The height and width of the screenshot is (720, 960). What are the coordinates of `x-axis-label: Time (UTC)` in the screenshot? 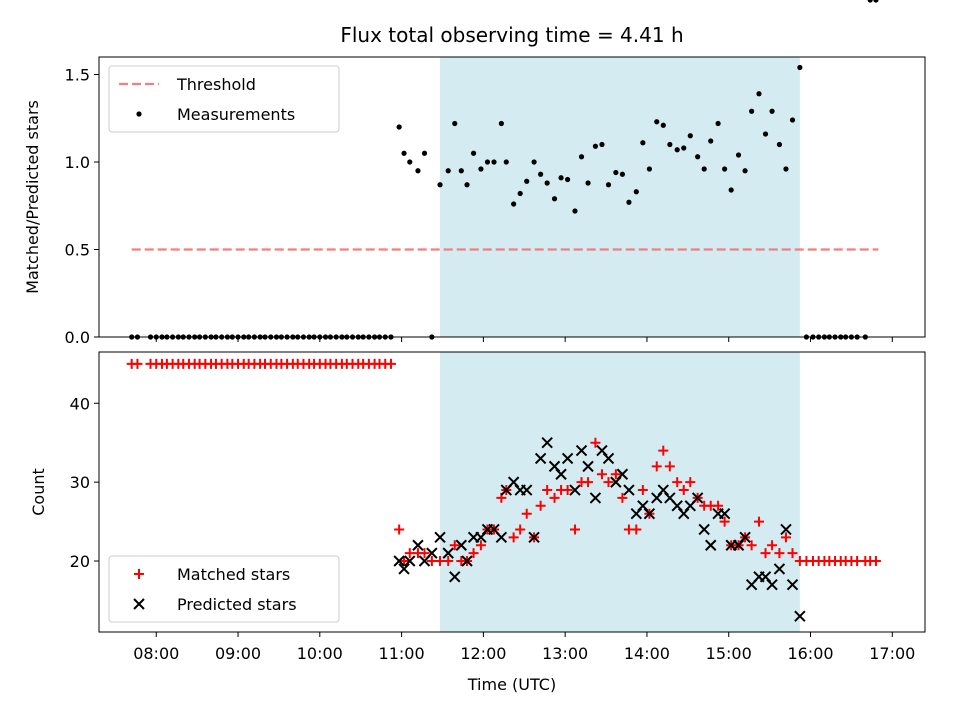 It's located at (511, 684).